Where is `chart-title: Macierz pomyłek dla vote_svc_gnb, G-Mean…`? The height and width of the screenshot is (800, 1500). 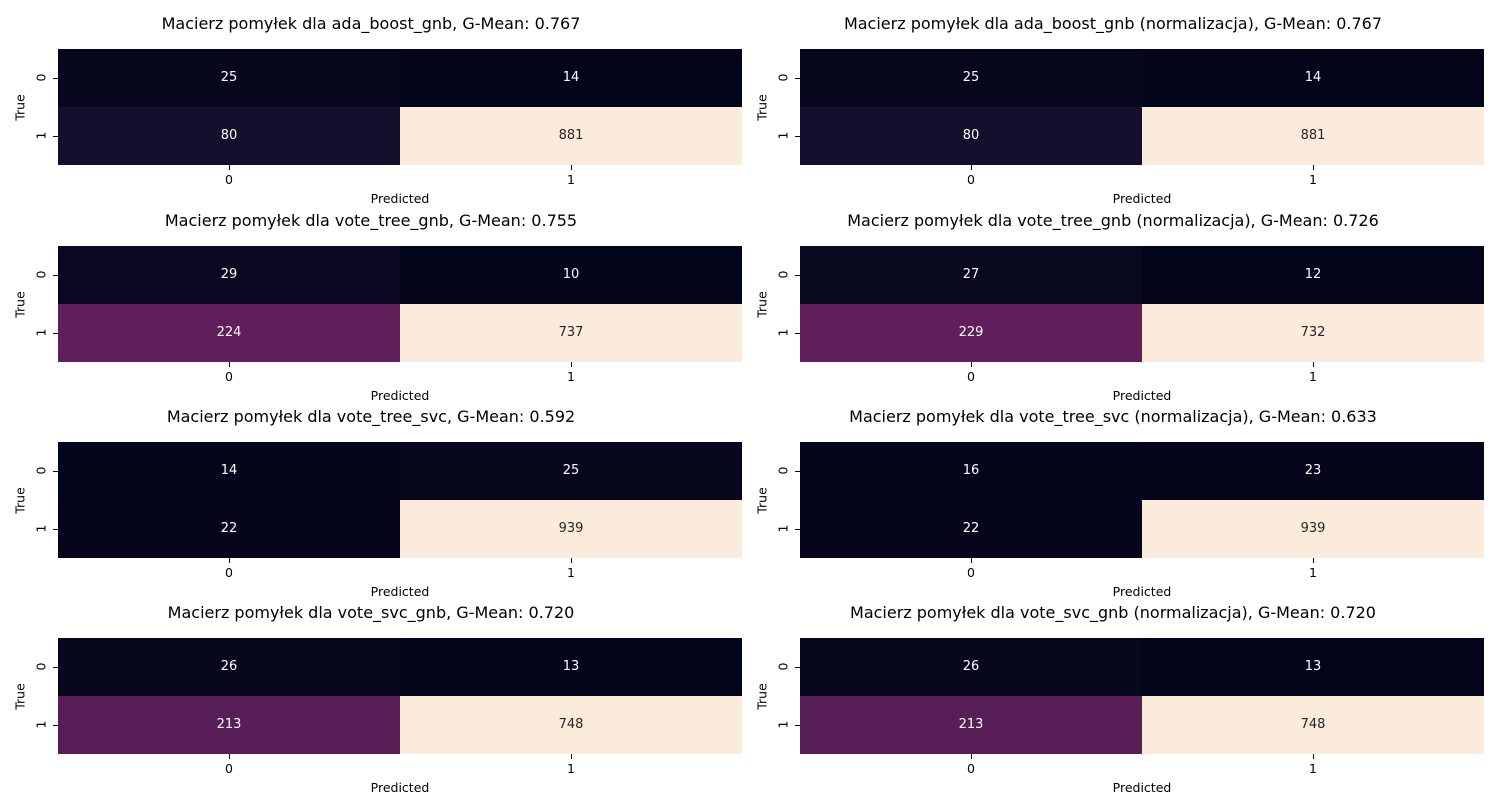
chart-title: Macierz pomyłek dla vote_svc_gnb, G-Mean… is located at coordinates (371, 612).